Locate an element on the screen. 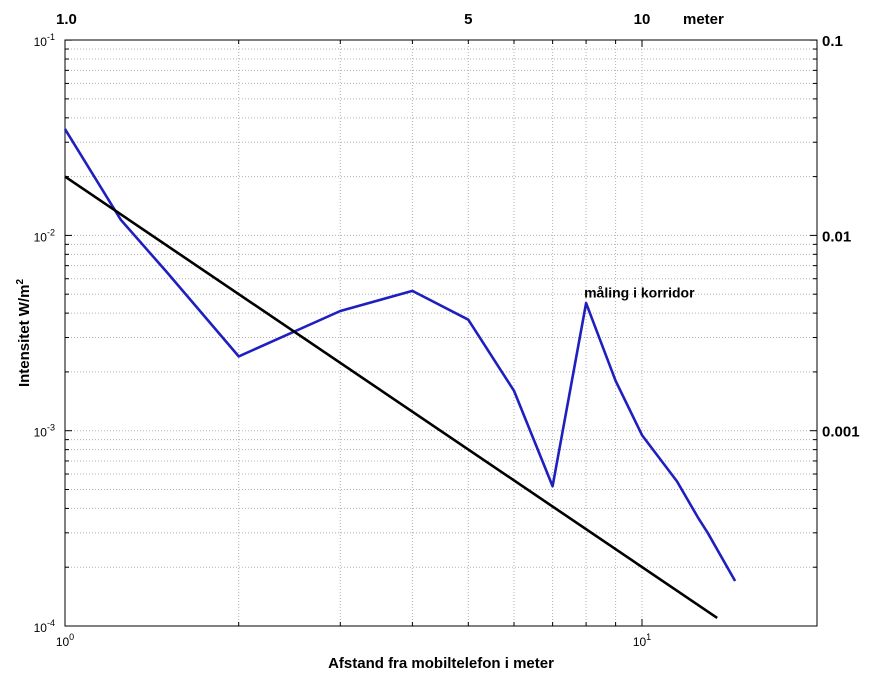 Image resolution: width=870 pixels, height=677 pixels. y-tick-exponent: -3 is located at coordinates (51, 428).